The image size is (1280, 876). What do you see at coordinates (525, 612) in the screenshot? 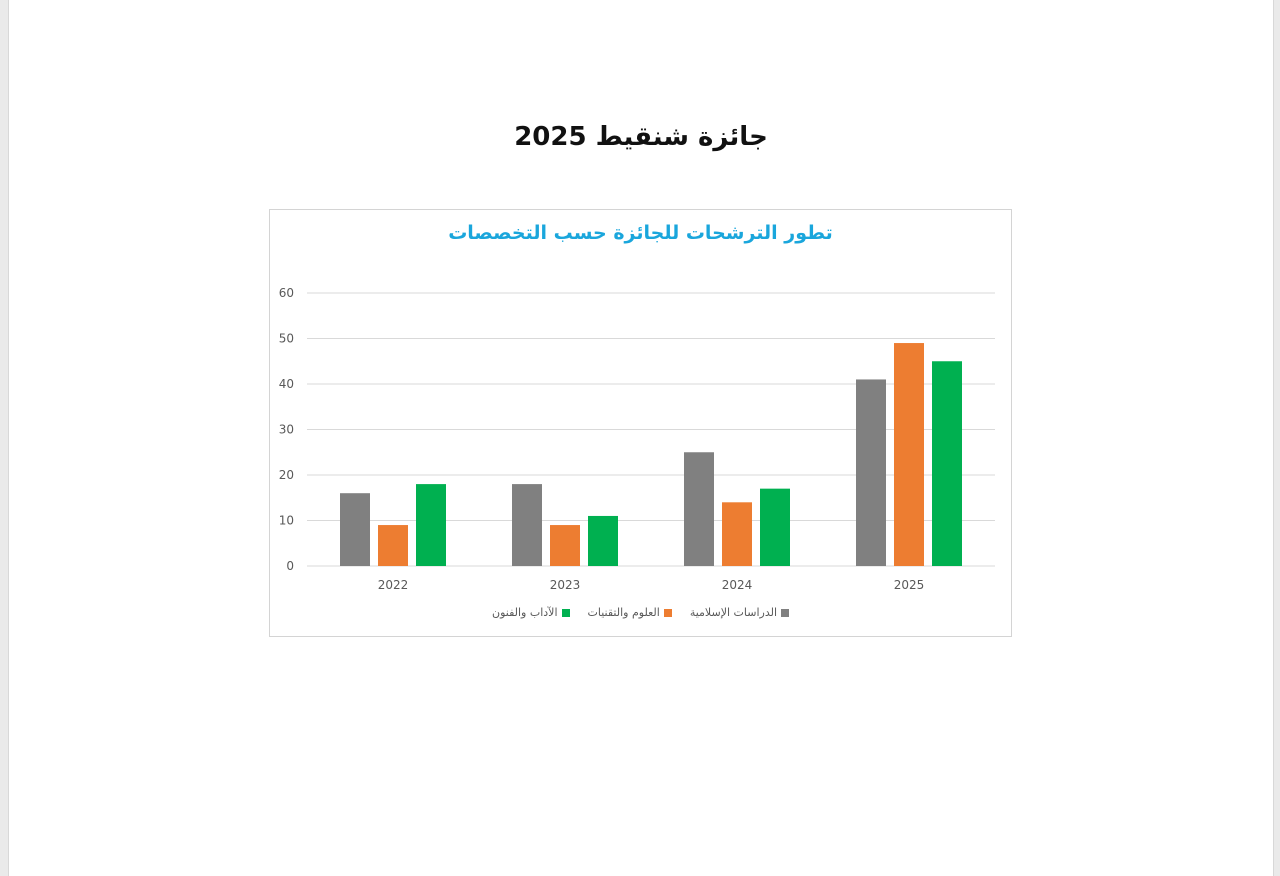
I see `legend-label: الآداب والفنون` at bounding box center [525, 612].